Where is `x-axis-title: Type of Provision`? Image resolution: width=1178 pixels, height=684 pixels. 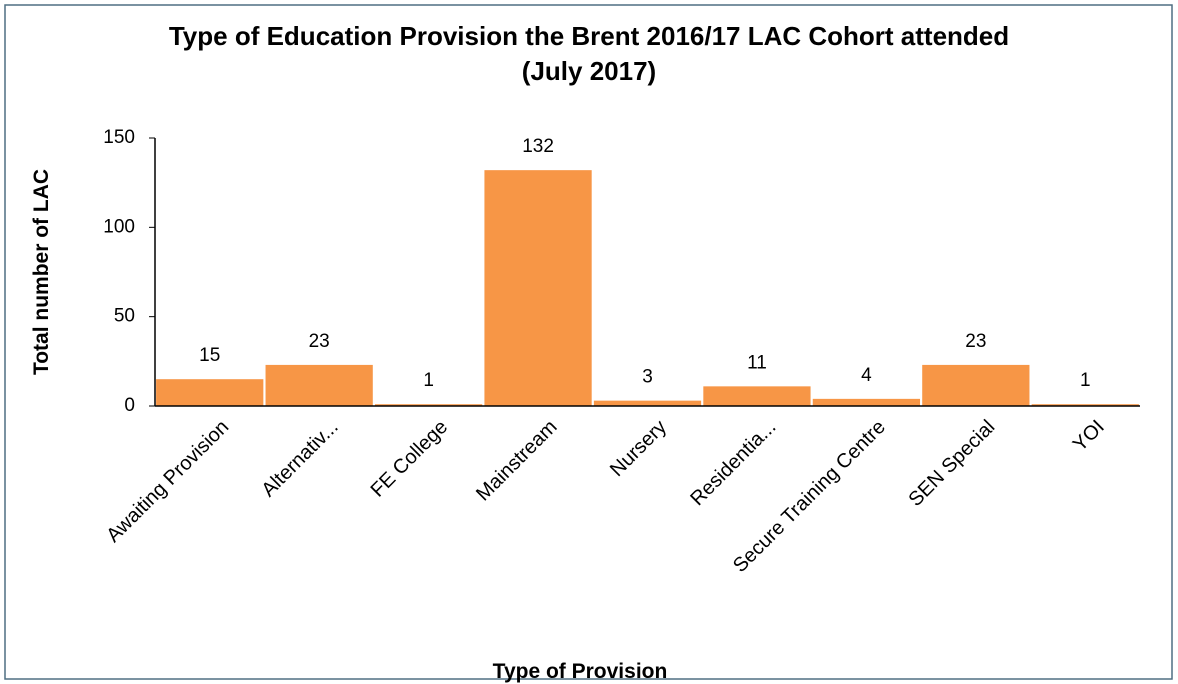 x-axis-title: Type of Provision is located at coordinates (580, 671).